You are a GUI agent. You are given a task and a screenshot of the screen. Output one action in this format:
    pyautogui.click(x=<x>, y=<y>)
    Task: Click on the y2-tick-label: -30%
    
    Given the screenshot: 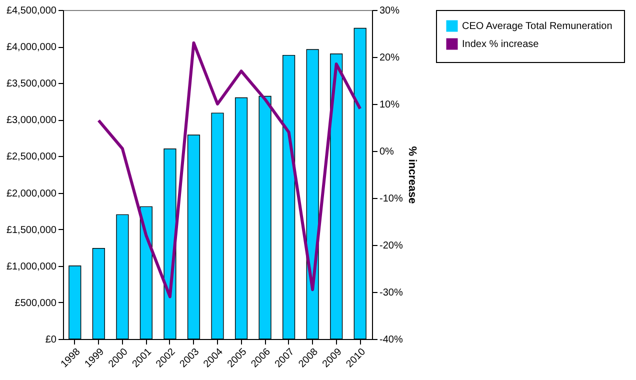 What is the action you would take?
    pyautogui.click(x=391, y=293)
    